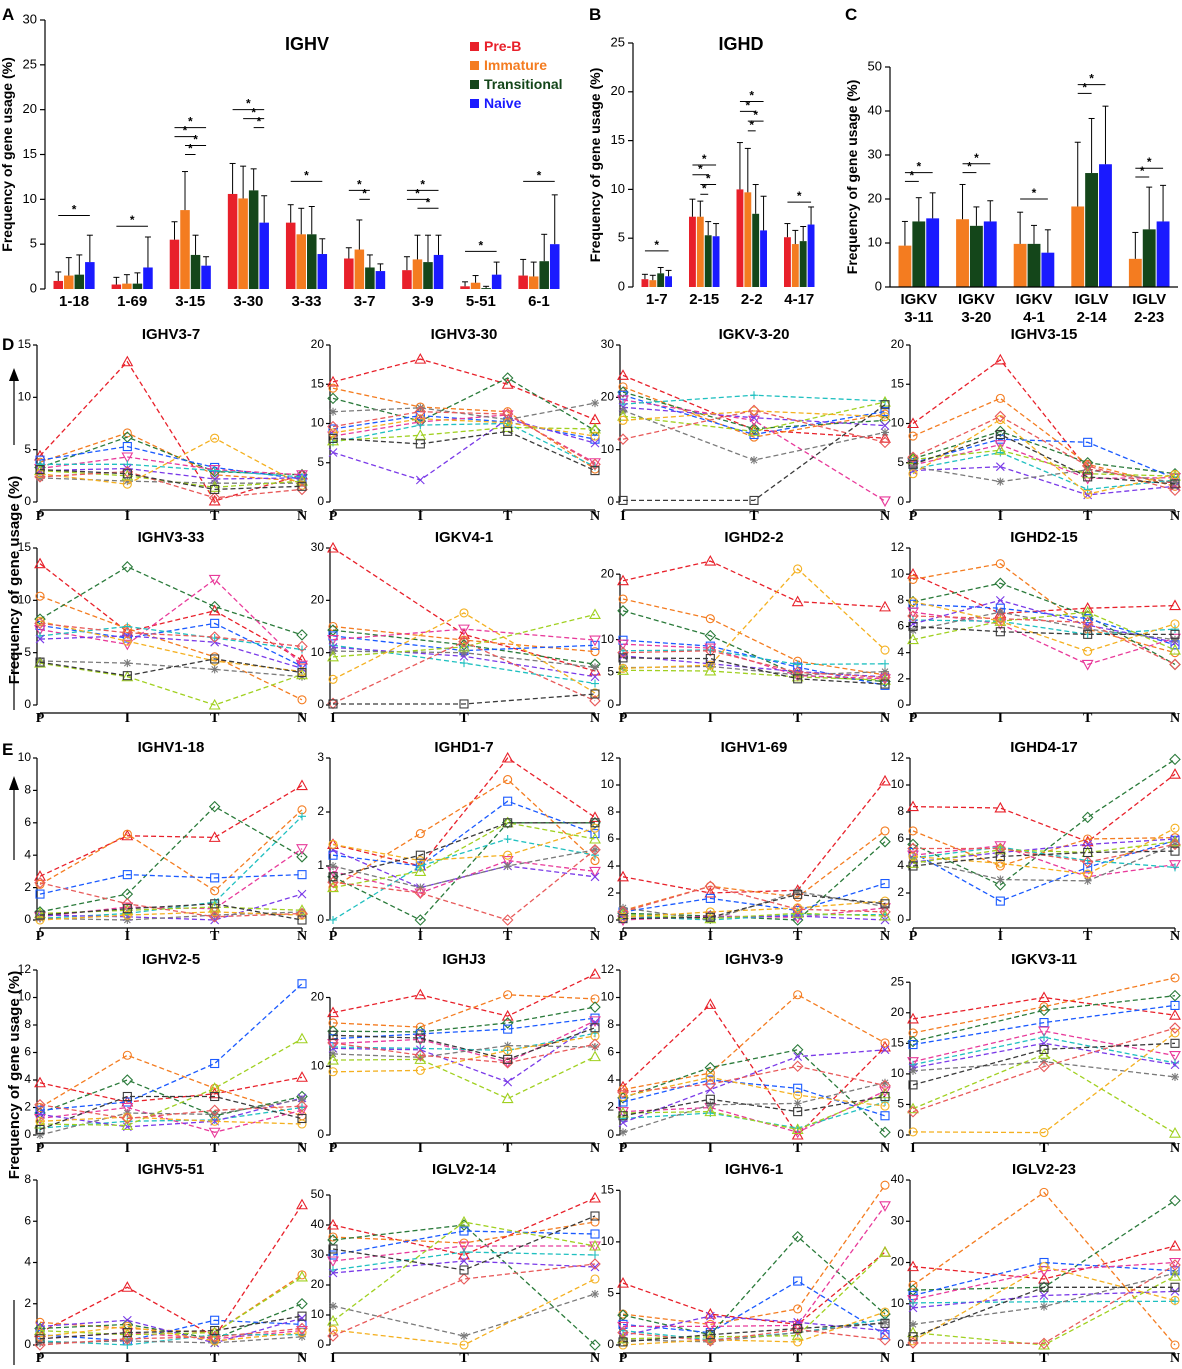  I want to click on y-tick-label: 8, so click(900, 600).